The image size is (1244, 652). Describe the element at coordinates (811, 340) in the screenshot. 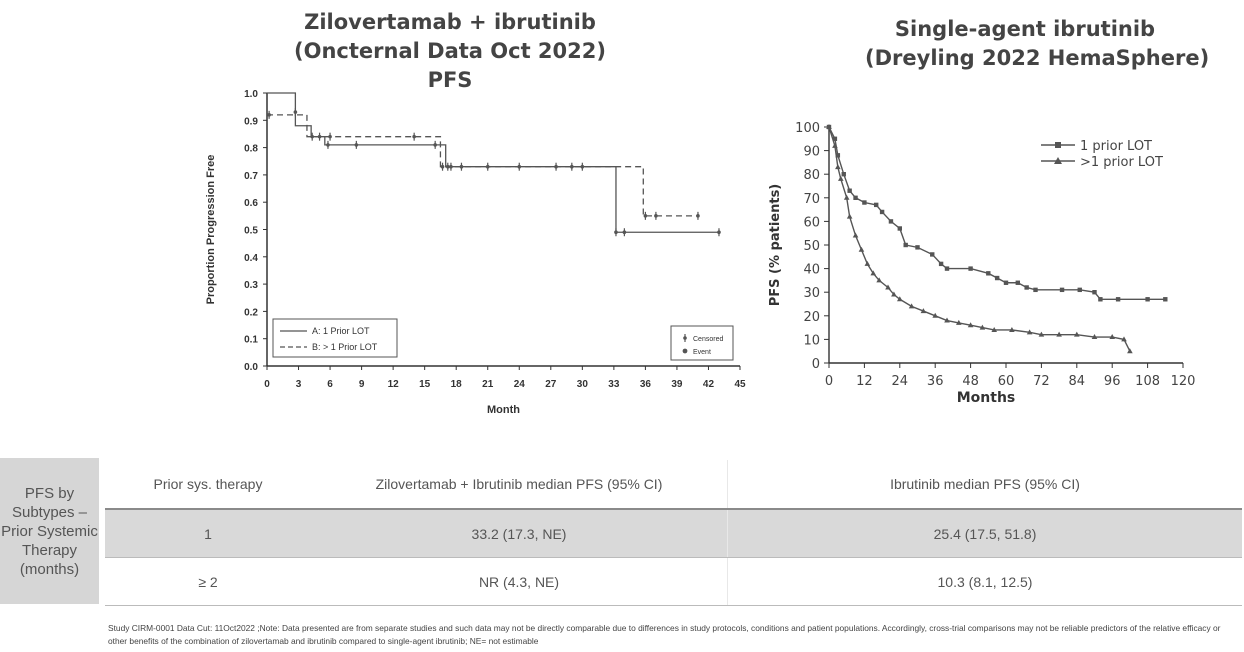

I see `y-tick-label: 10` at that location.